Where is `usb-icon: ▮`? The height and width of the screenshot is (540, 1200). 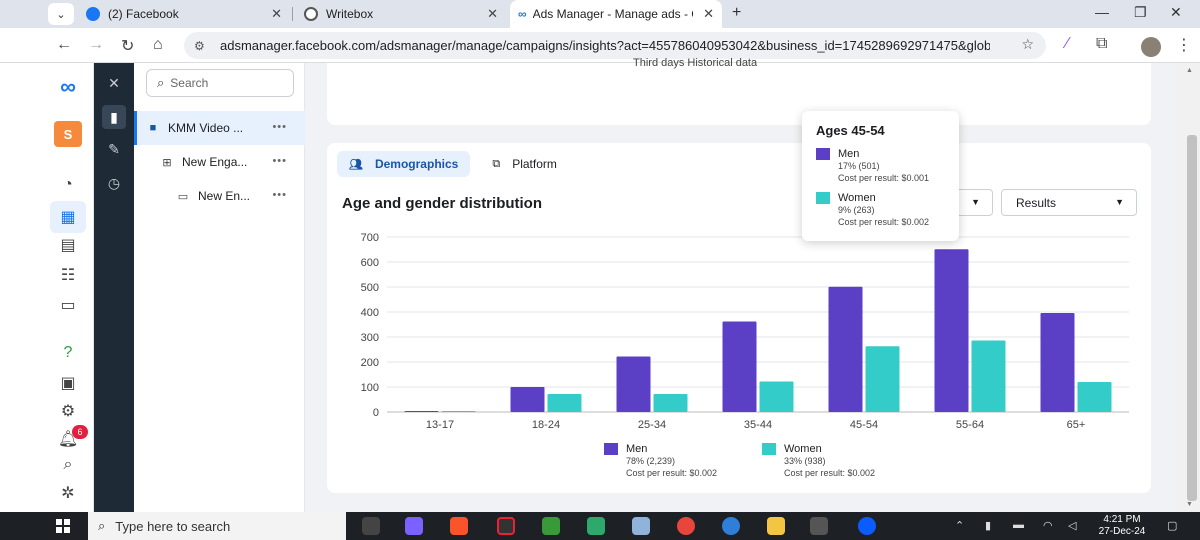
usb-icon: ▮ is located at coordinates (988, 526).